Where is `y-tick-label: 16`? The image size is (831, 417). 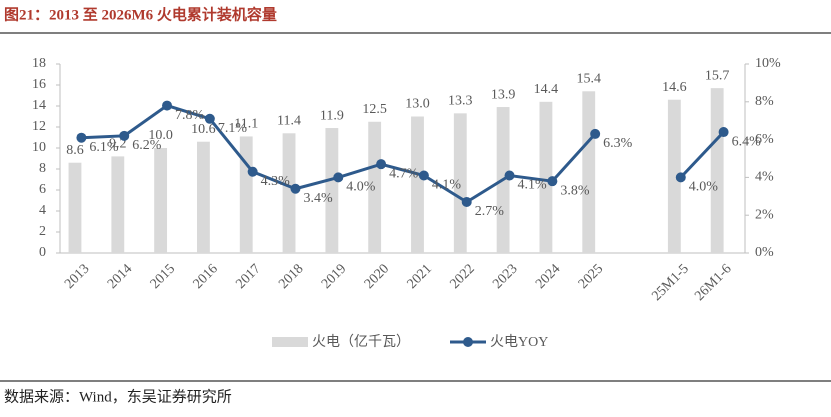
y-tick-label: 16 is located at coordinates (39, 84).